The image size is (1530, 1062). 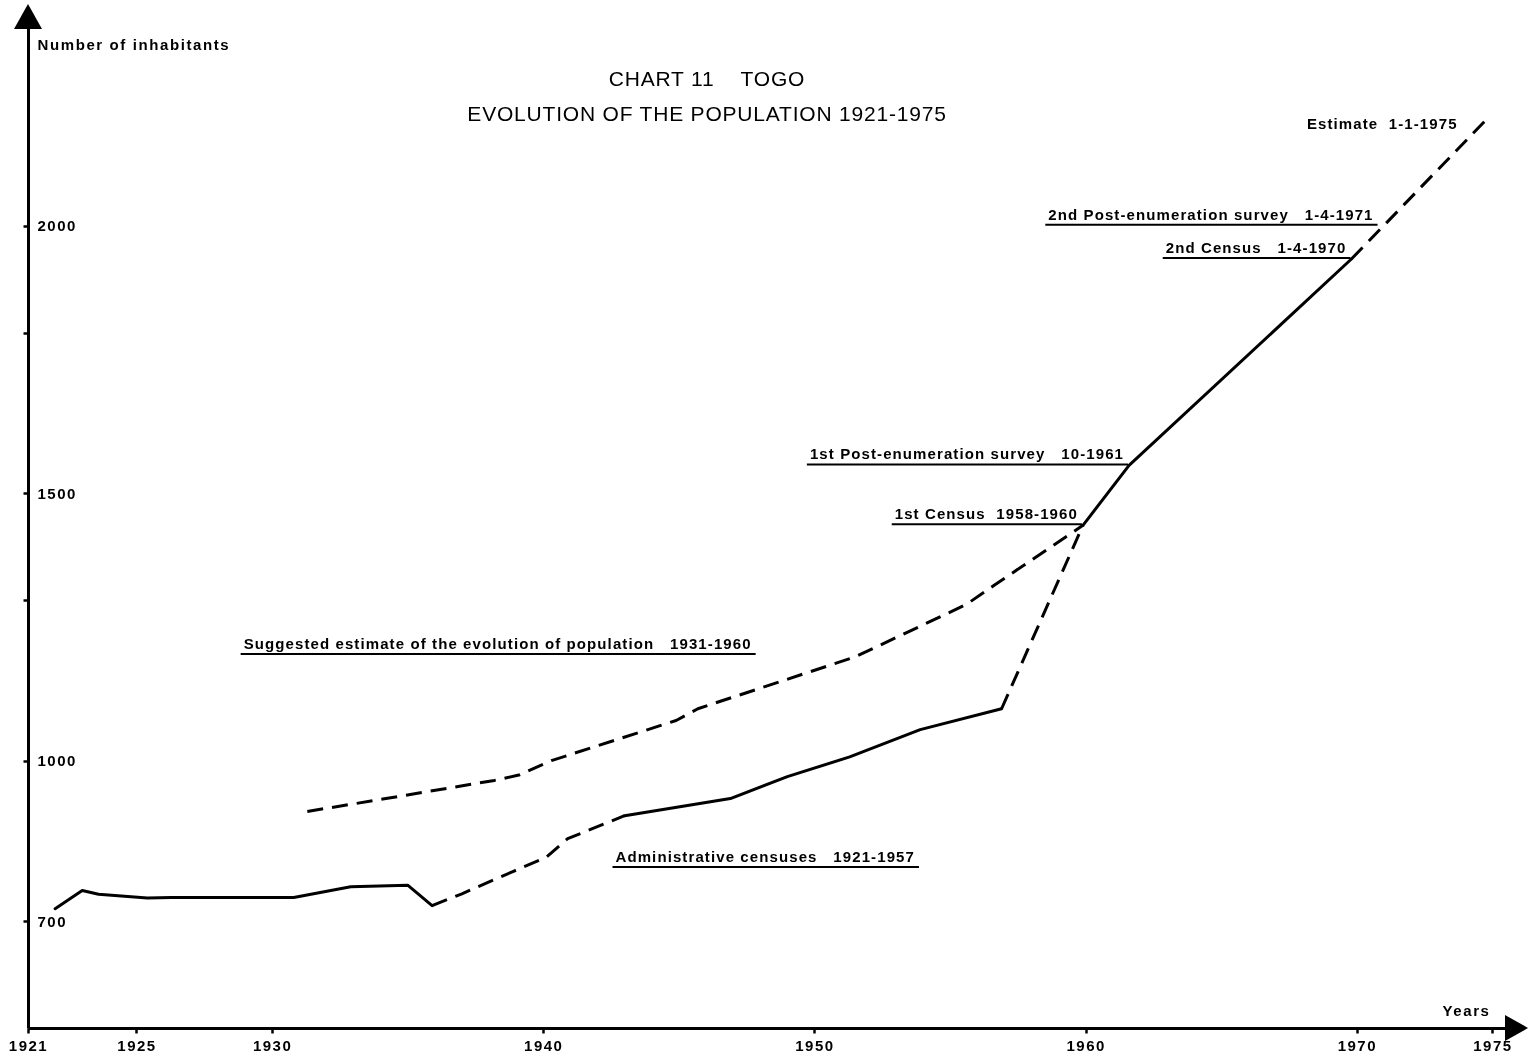 I want to click on annotation: 1st Census 1958-1960, so click(x=986, y=514).